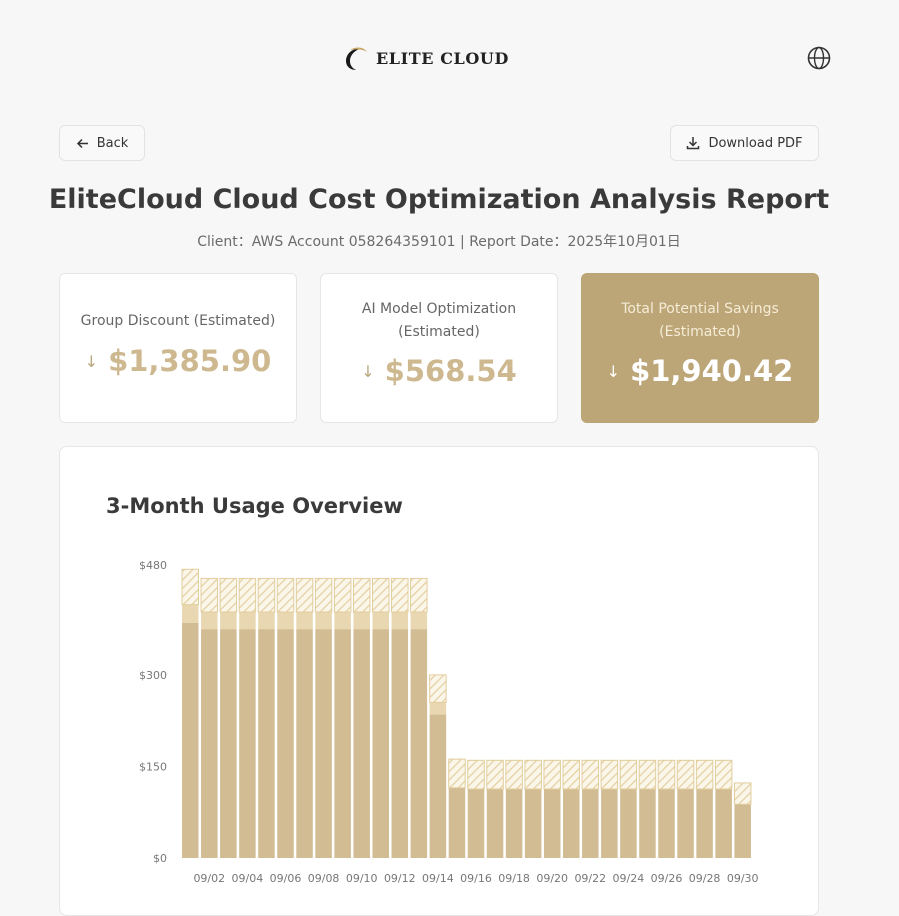 The width and height of the screenshot is (899, 916). Describe the element at coordinates (400, 878) in the screenshot. I see `x-tick-label: 09/12` at that location.